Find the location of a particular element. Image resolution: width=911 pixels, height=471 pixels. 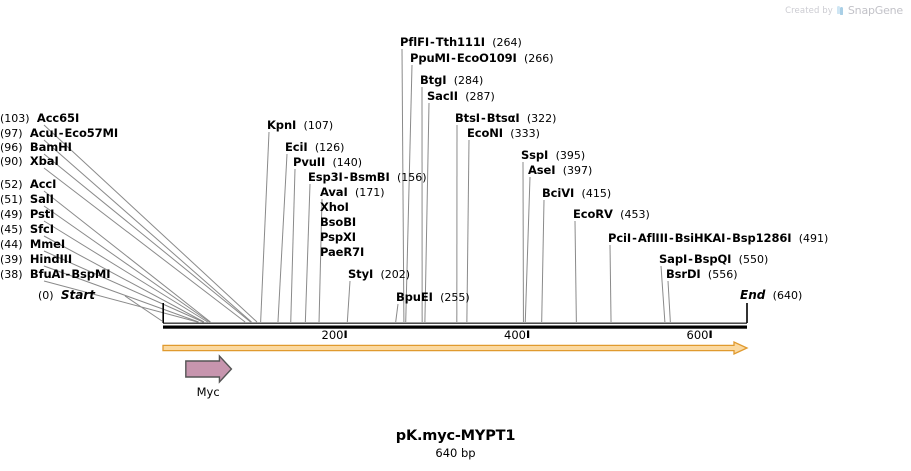

enzyme-name: SfcI is located at coordinates (41, 229).